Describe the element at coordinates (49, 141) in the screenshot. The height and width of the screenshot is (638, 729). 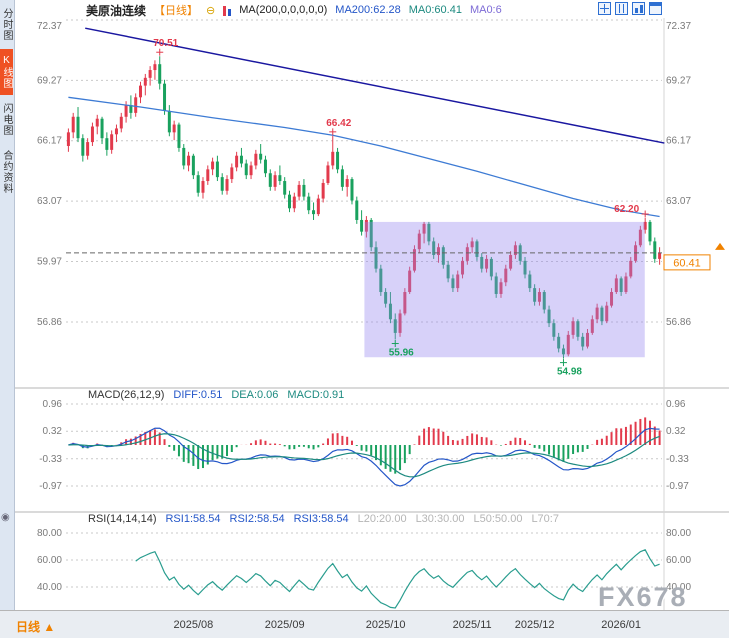
I see `y-axis-label: 66.17` at that location.